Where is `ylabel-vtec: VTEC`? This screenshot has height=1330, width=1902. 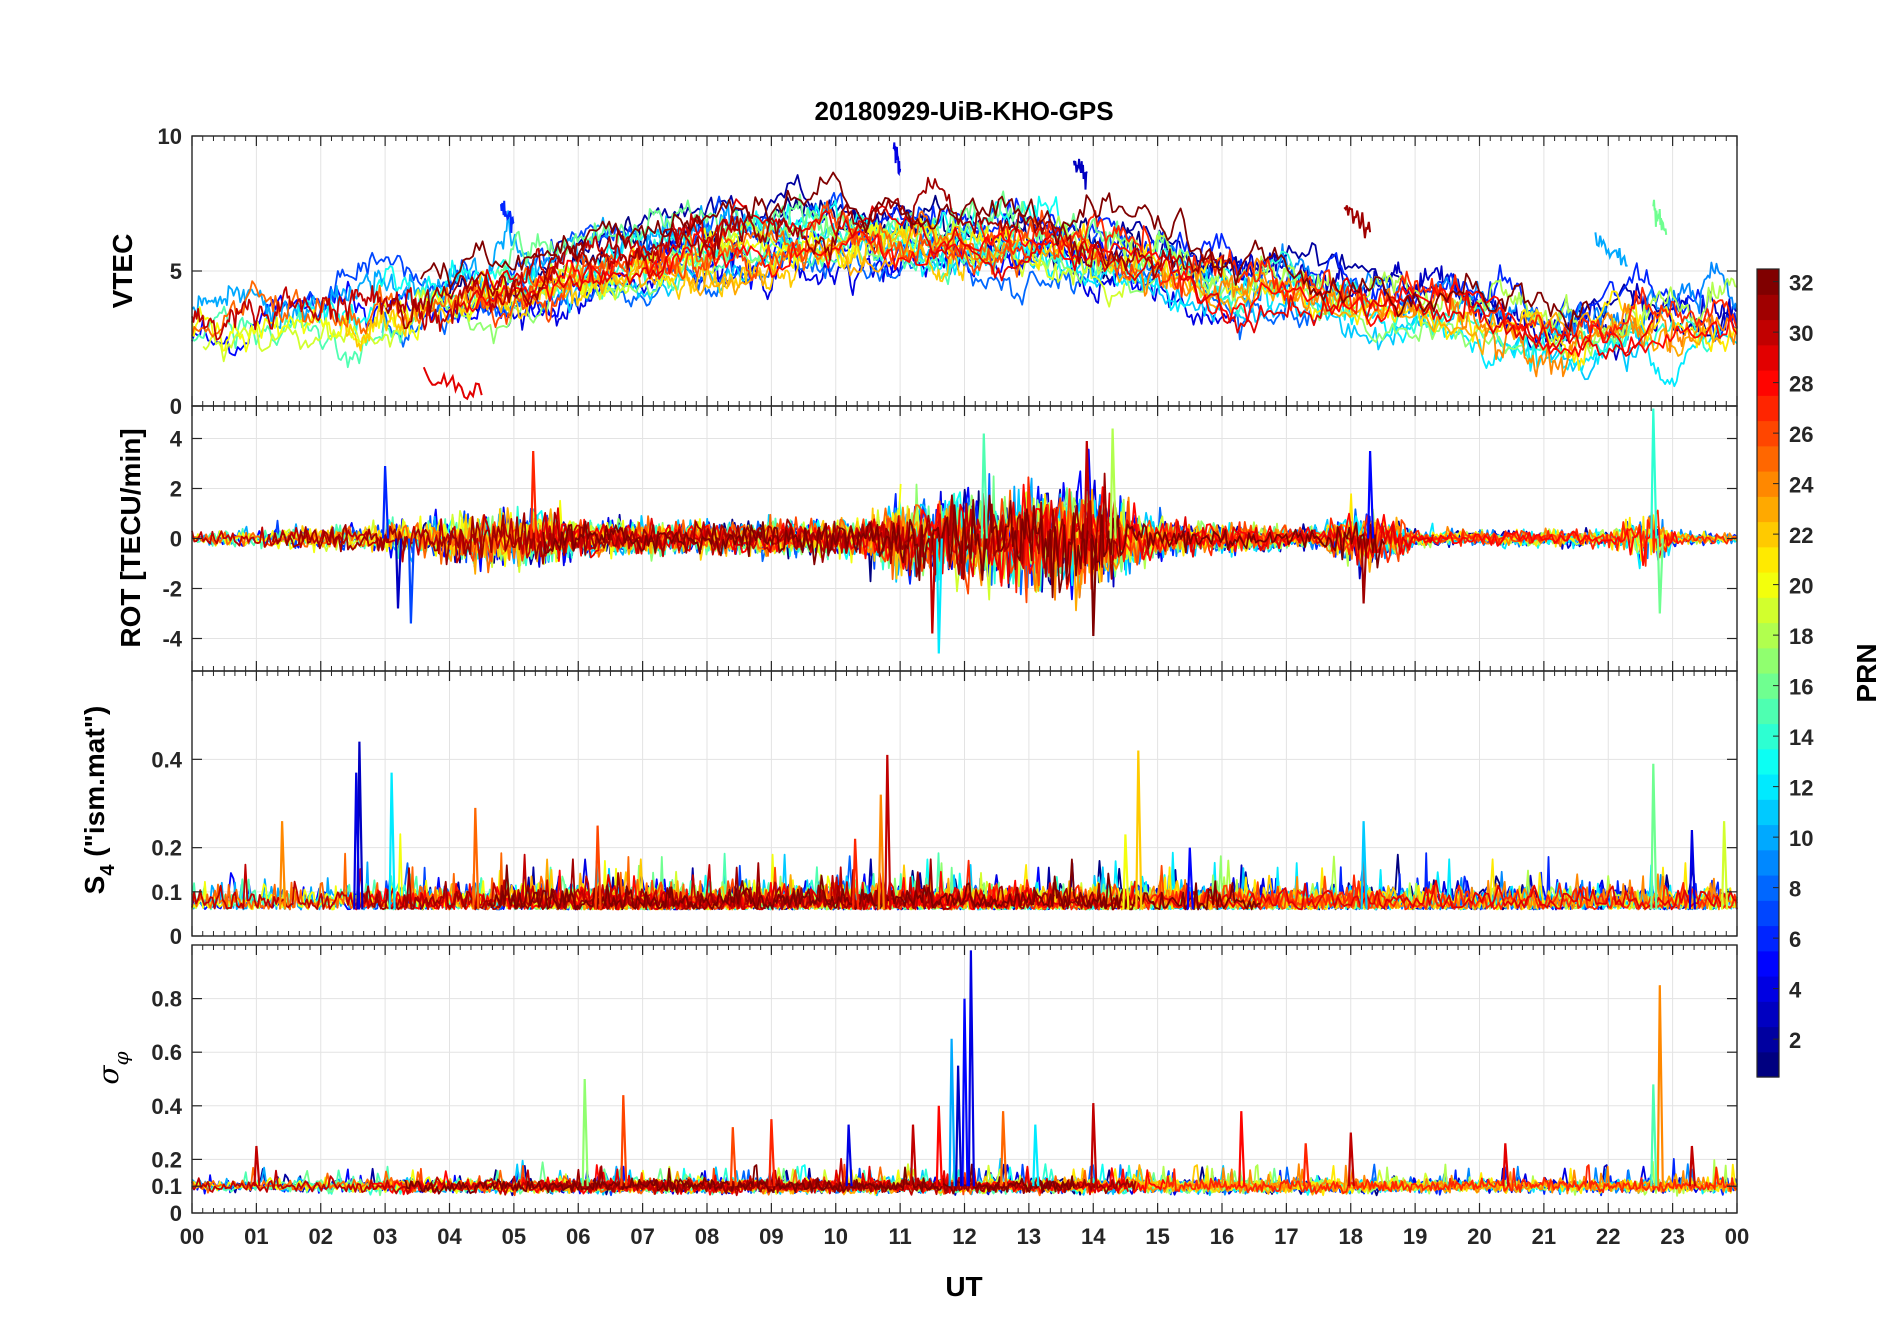 ylabel-vtec: VTEC is located at coordinates (122, 271).